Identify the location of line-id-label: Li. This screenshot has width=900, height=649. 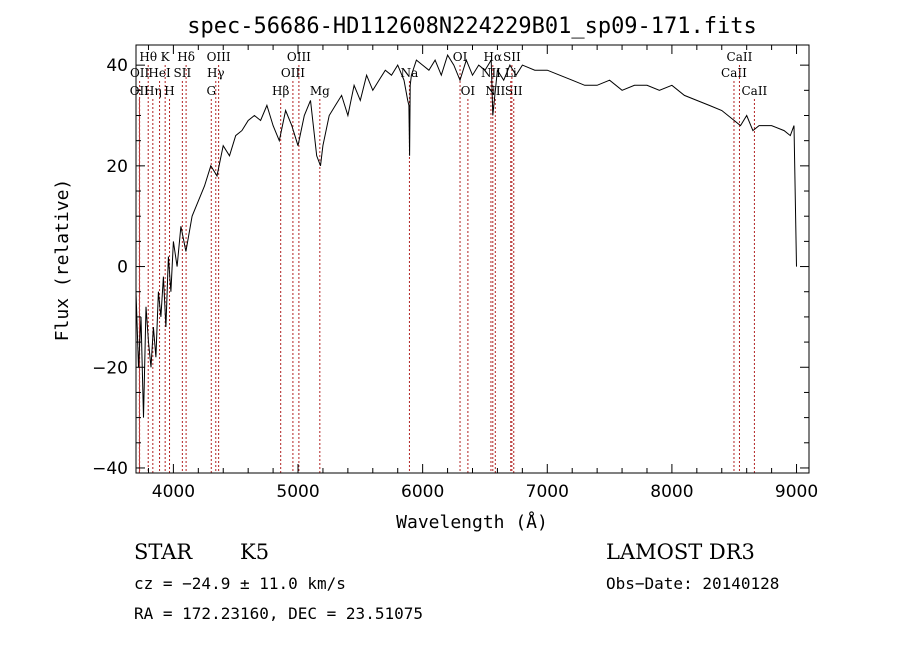
(511, 73).